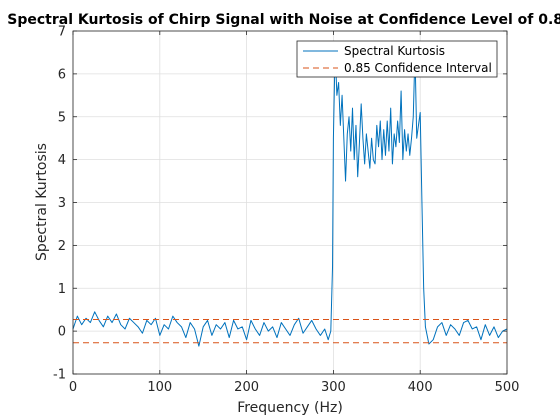 The image size is (560, 420). I want to click on y-tick-label: 2, so click(62, 246).